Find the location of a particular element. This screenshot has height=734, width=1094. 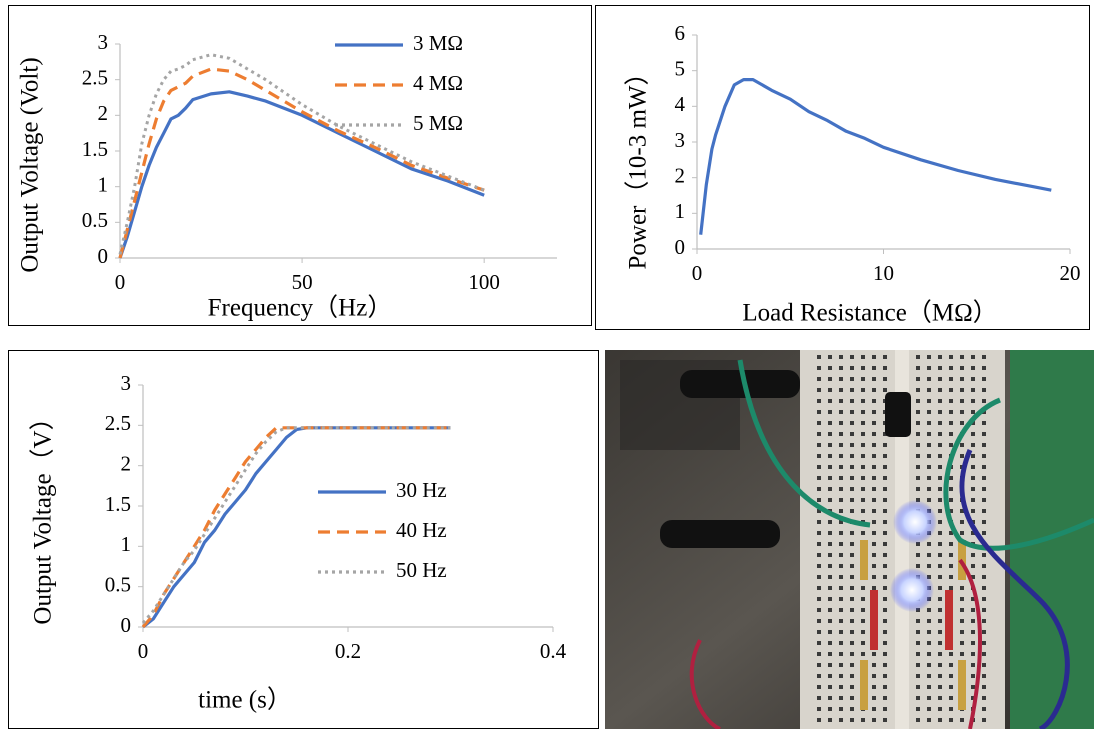

legend-label: 50 Hz is located at coordinates (421, 570).